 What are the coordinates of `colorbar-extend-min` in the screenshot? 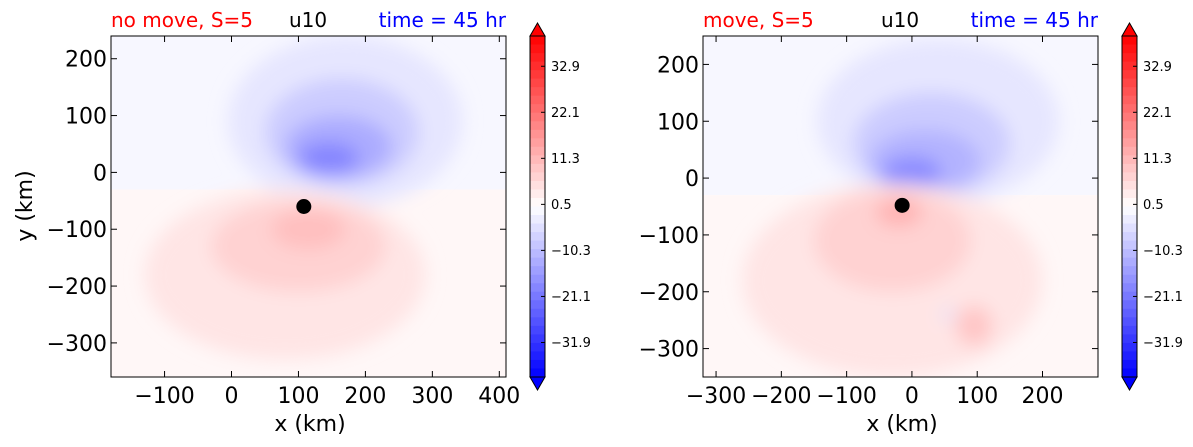 It's located at (537, 384).